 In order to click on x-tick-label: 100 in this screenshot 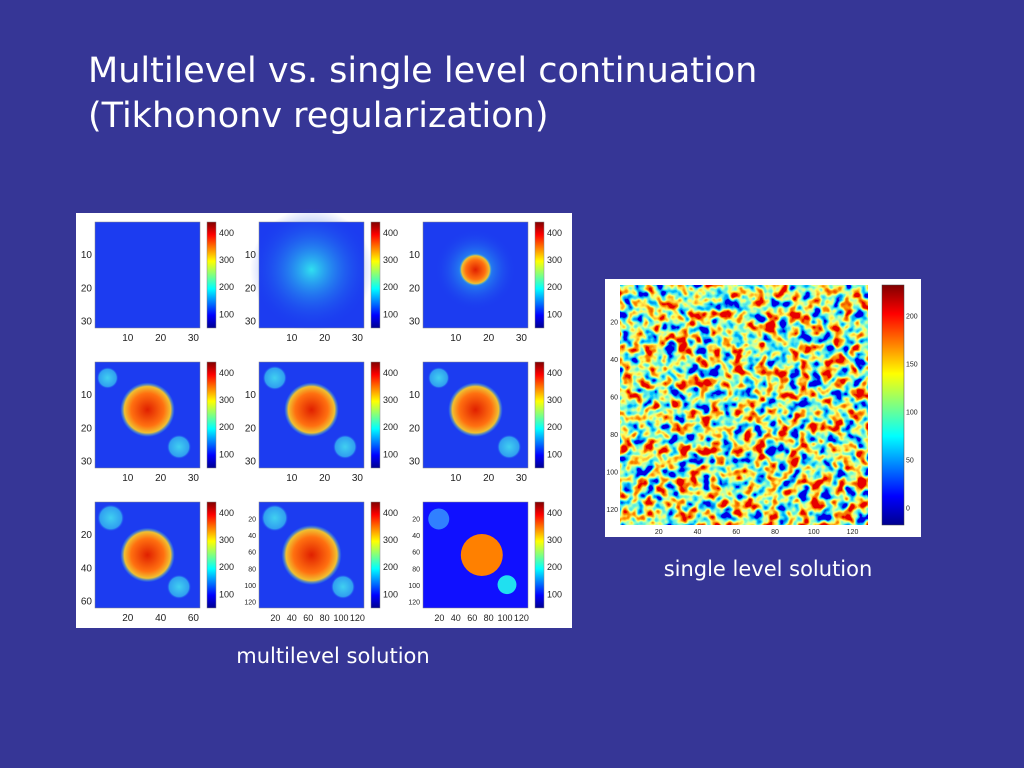, I will do `click(341, 618)`.